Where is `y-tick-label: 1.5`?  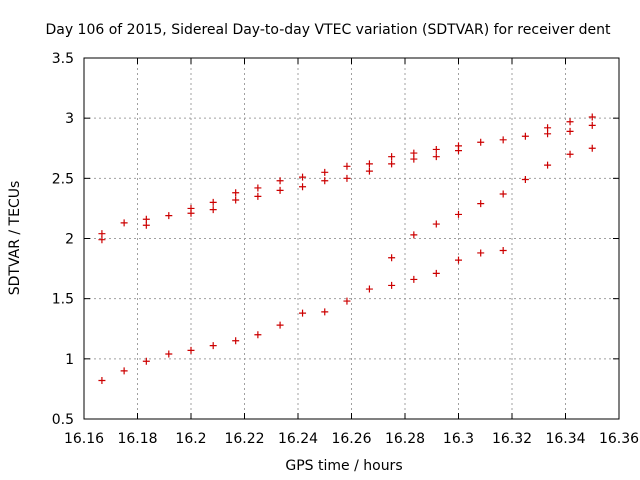 y-tick-label: 1.5 is located at coordinates (63, 300).